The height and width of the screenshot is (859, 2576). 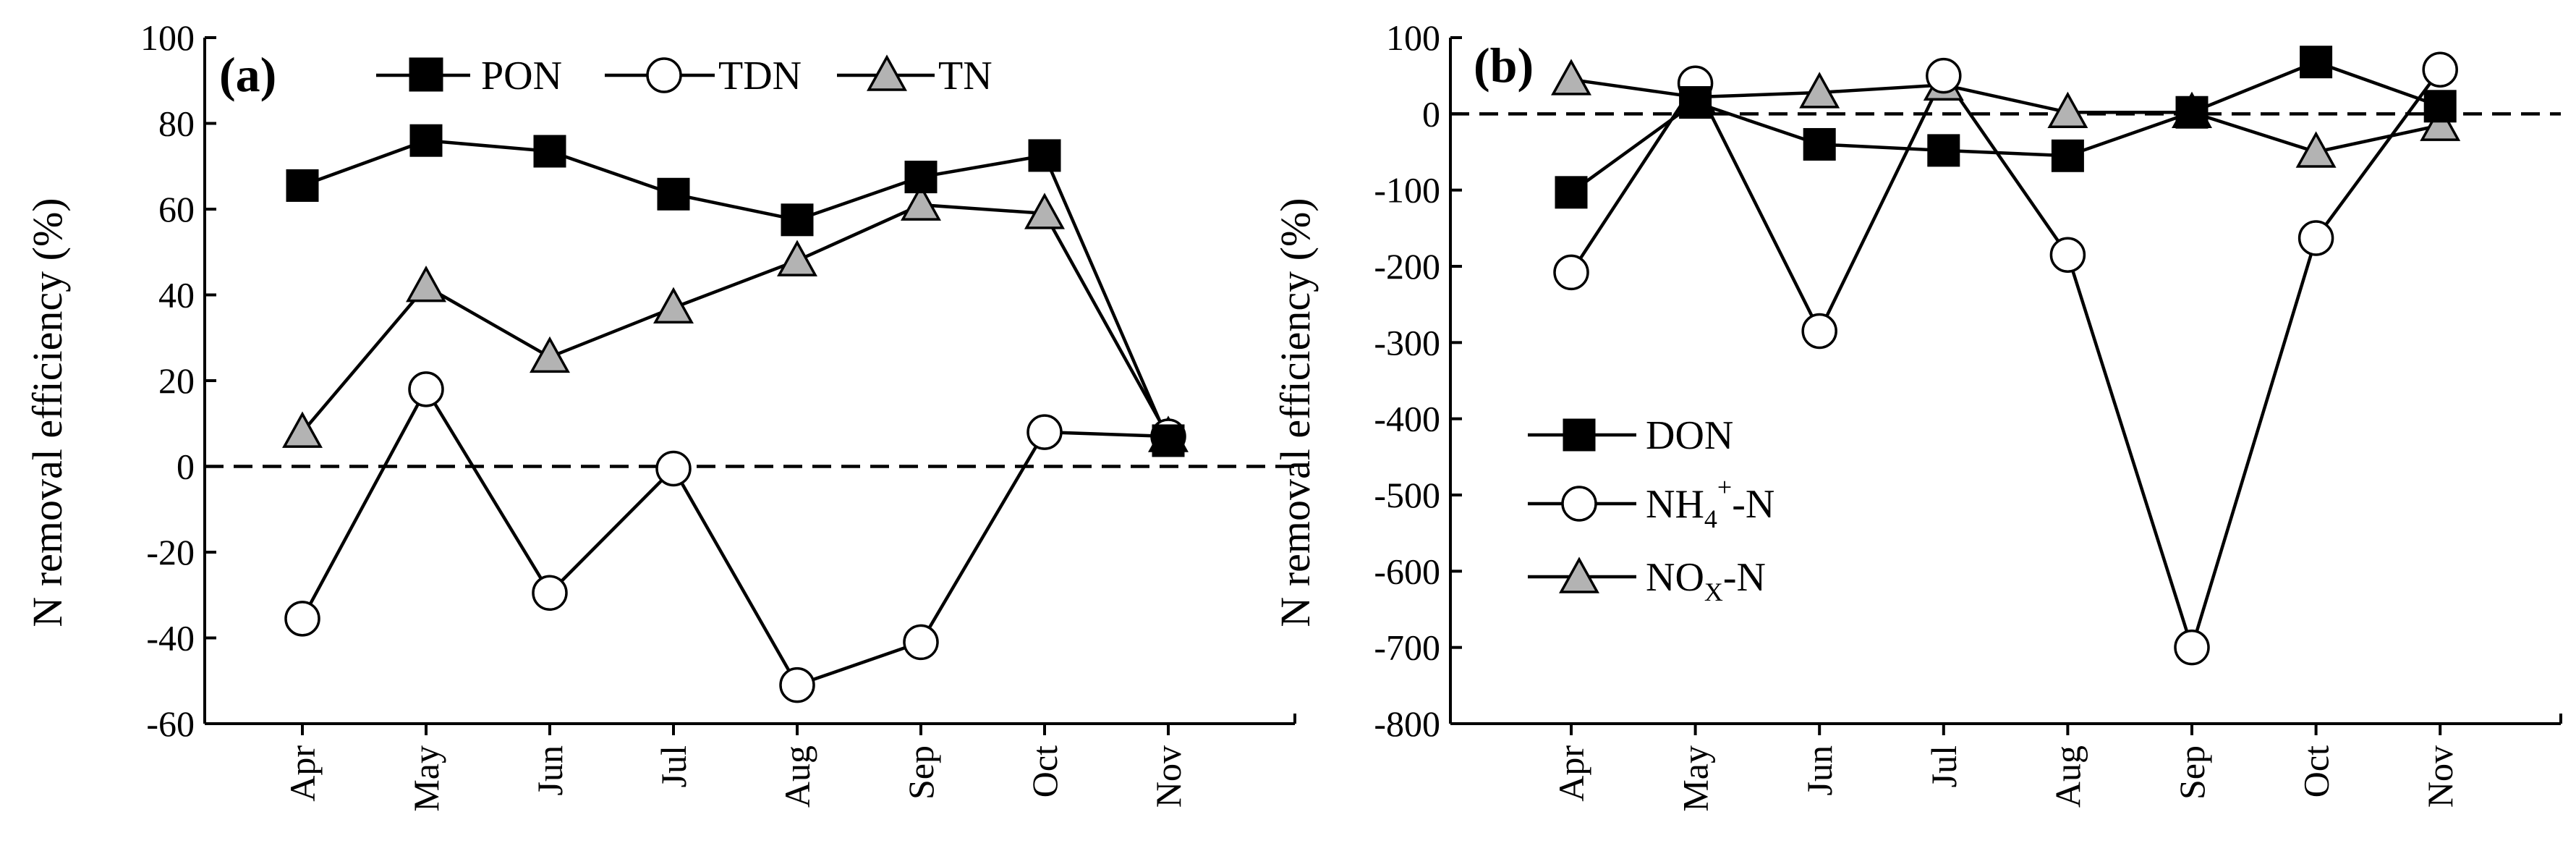 What do you see at coordinates (914, 76) in the screenshot?
I see `legend-item-tn: TN` at bounding box center [914, 76].